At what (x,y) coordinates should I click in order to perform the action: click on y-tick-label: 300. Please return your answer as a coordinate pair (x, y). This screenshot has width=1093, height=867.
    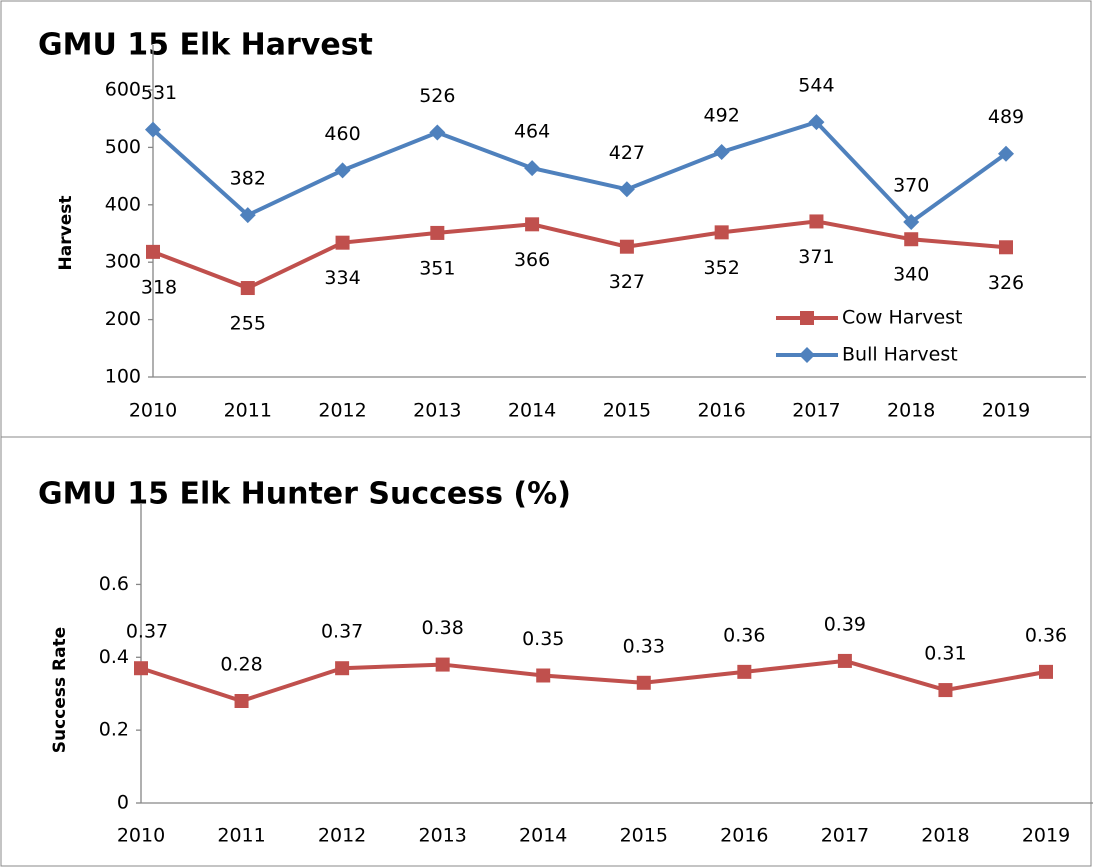
    Looking at the image, I should click on (123, 262).